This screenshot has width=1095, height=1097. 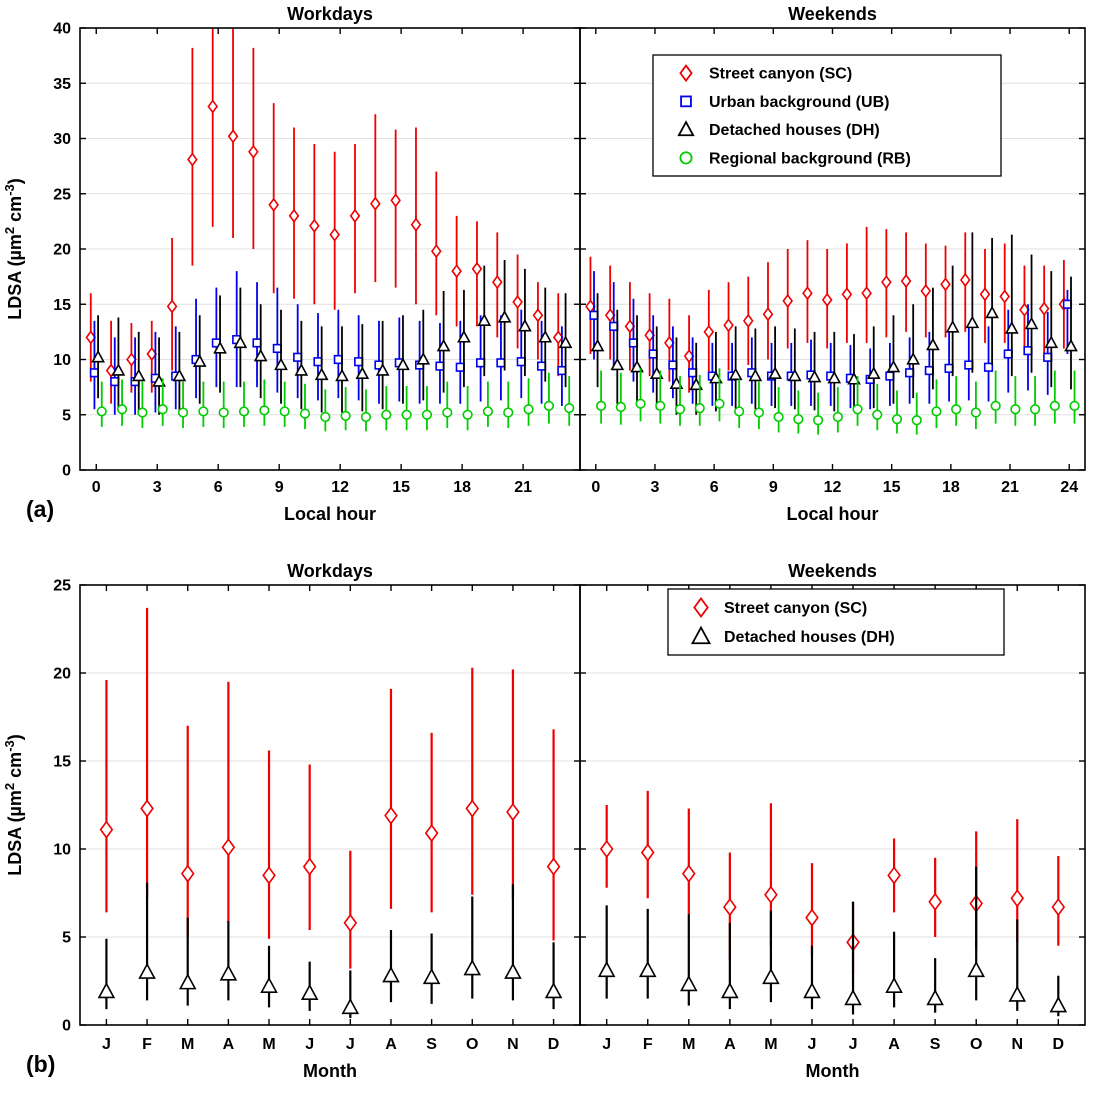 What do you see at coordinates (41, 1064) in the screenshot?
I see `panel-b-label: (b)` at bounding box center [41, 1064].